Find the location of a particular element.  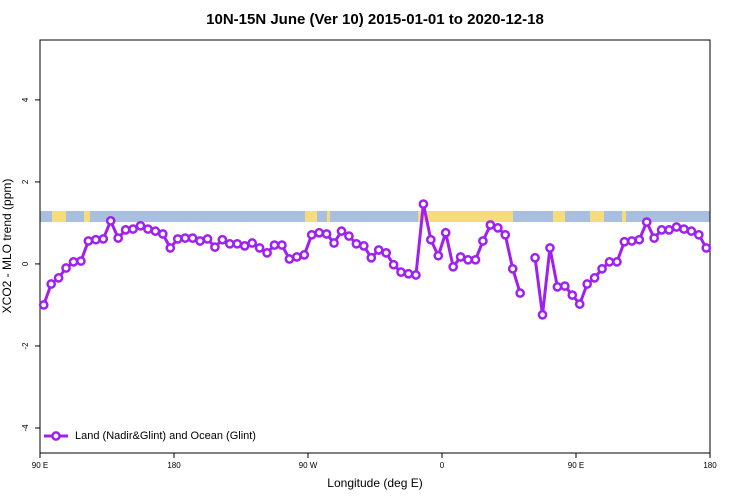

y-tick-label: 2 is located at coordinates (25, 181).